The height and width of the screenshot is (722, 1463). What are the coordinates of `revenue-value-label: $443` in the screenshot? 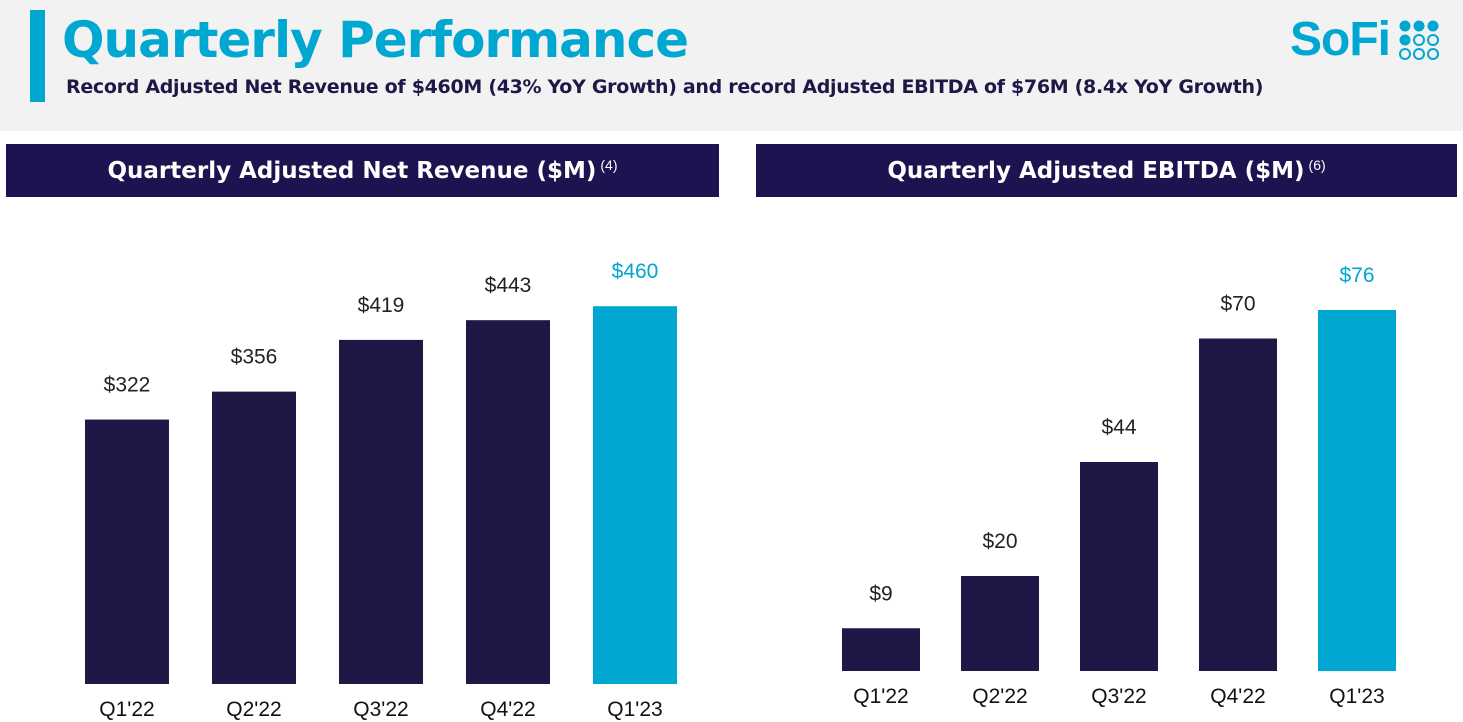 It's located at (508, 285).